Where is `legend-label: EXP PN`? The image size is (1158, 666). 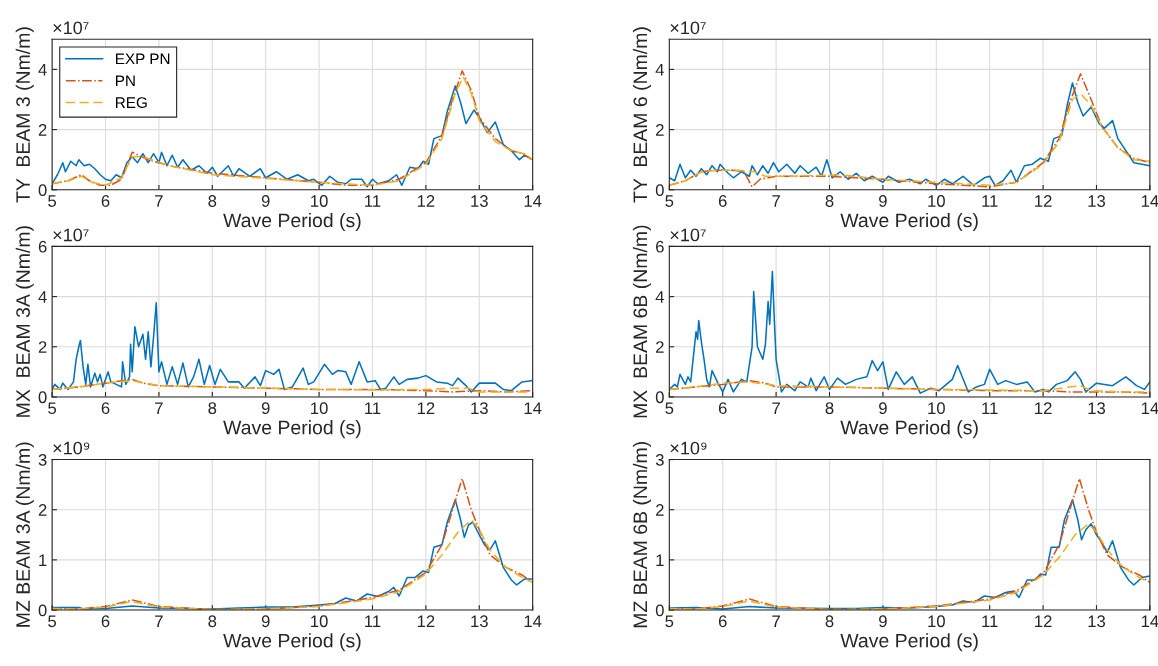
legend-label: EXP PN is located at coordinates (143, 59).